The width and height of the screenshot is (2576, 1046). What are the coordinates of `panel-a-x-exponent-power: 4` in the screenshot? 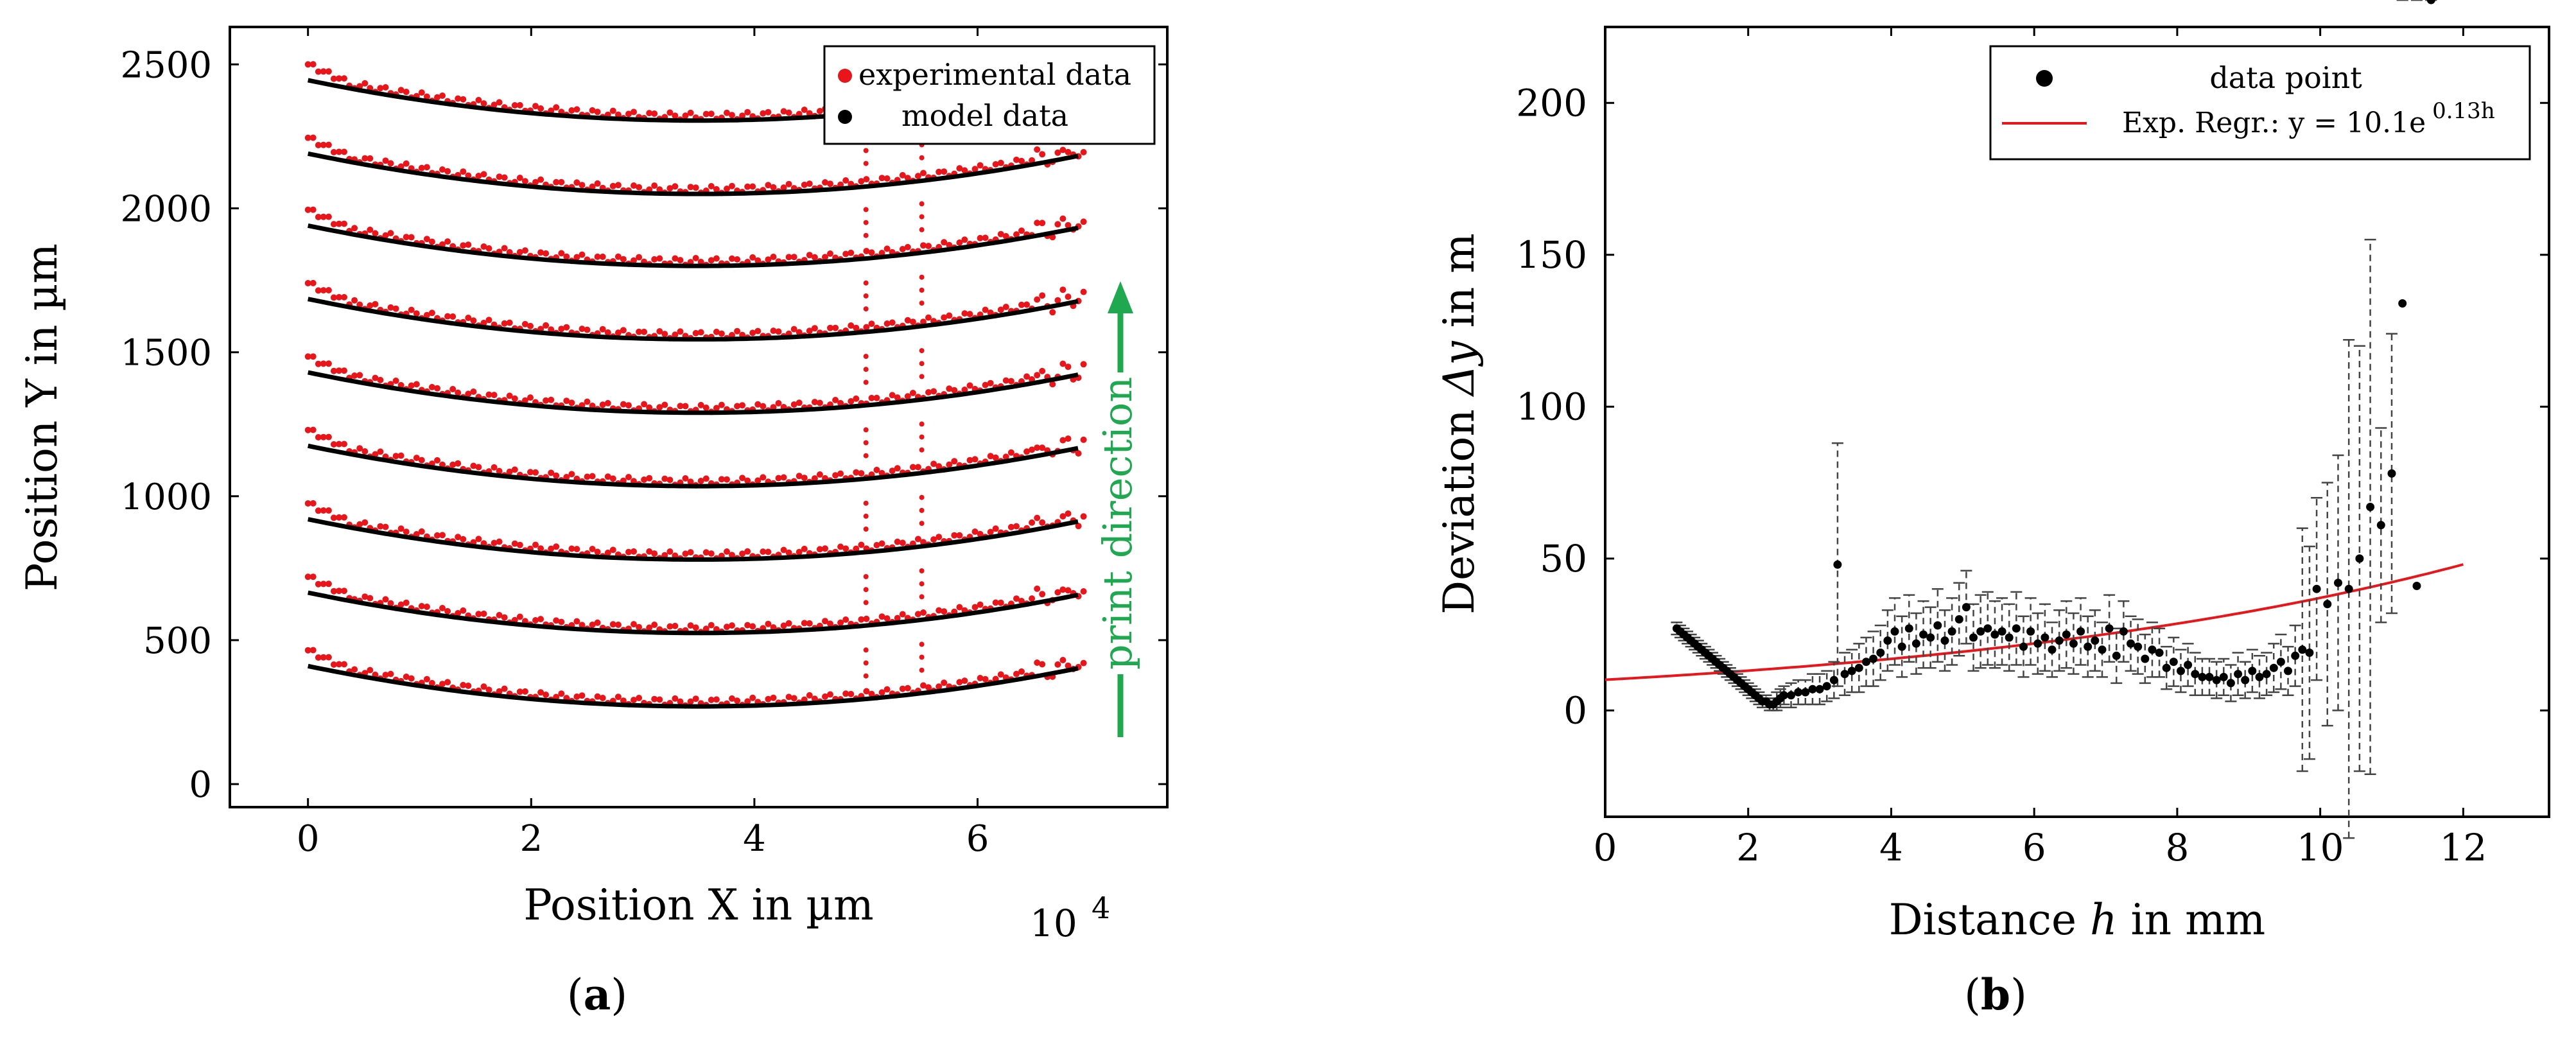 It's located at (1101, 908).